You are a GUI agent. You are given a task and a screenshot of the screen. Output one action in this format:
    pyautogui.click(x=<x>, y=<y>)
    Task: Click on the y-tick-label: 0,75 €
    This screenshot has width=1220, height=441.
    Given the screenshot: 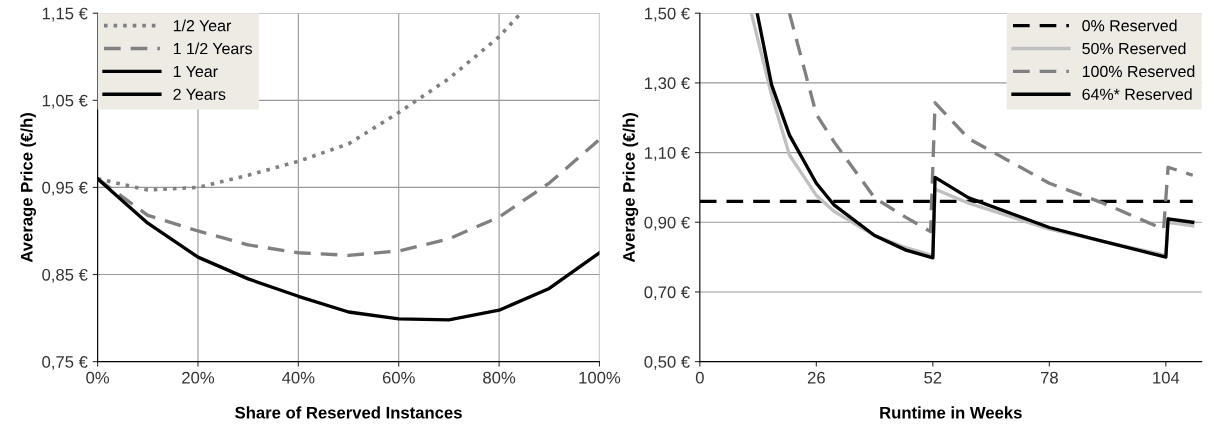 What is the action you would take?
    pyautogui.click(x=65, y=363)
    